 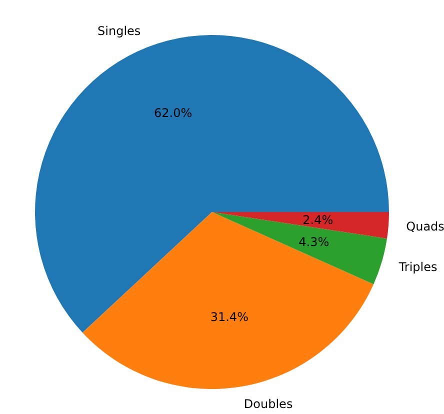 What do you see at coordinates (173, 113) in the screenshot?
I see `data-label: 62.0%` at bounding box center [173, 113].